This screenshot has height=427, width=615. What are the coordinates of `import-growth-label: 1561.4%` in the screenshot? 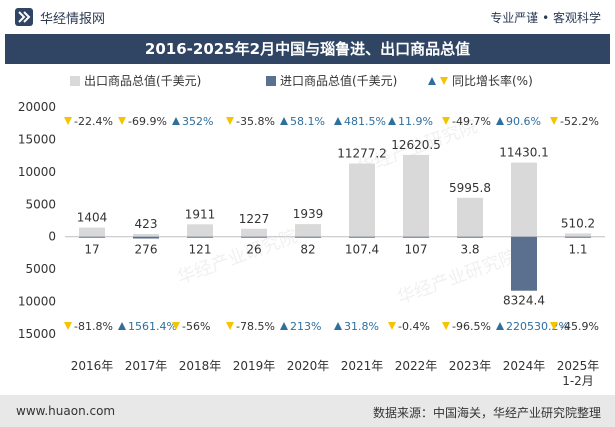 It's located at (152, 326).